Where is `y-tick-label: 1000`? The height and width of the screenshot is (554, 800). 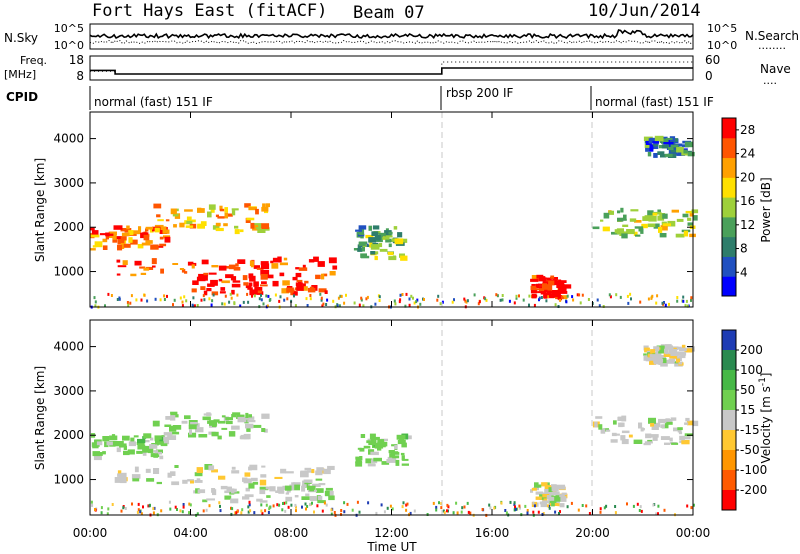
y-tick-label: 1000 is located at coordinates (68, 272).